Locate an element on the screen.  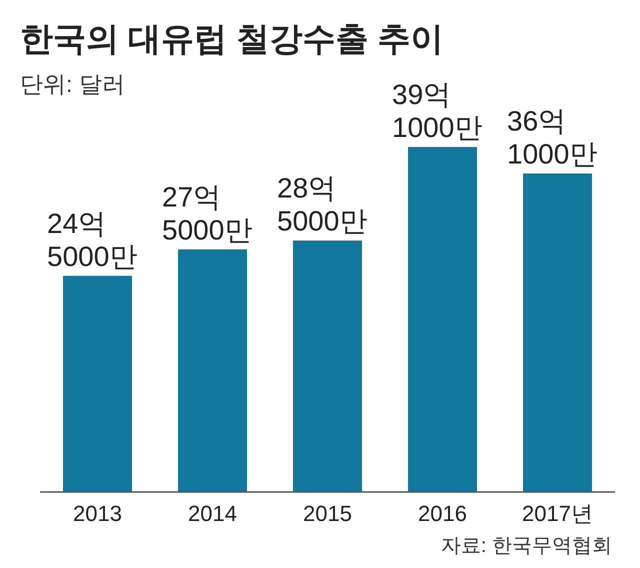
annotation: 자료: 한국무역협회 is located at coordinates (526, 546).